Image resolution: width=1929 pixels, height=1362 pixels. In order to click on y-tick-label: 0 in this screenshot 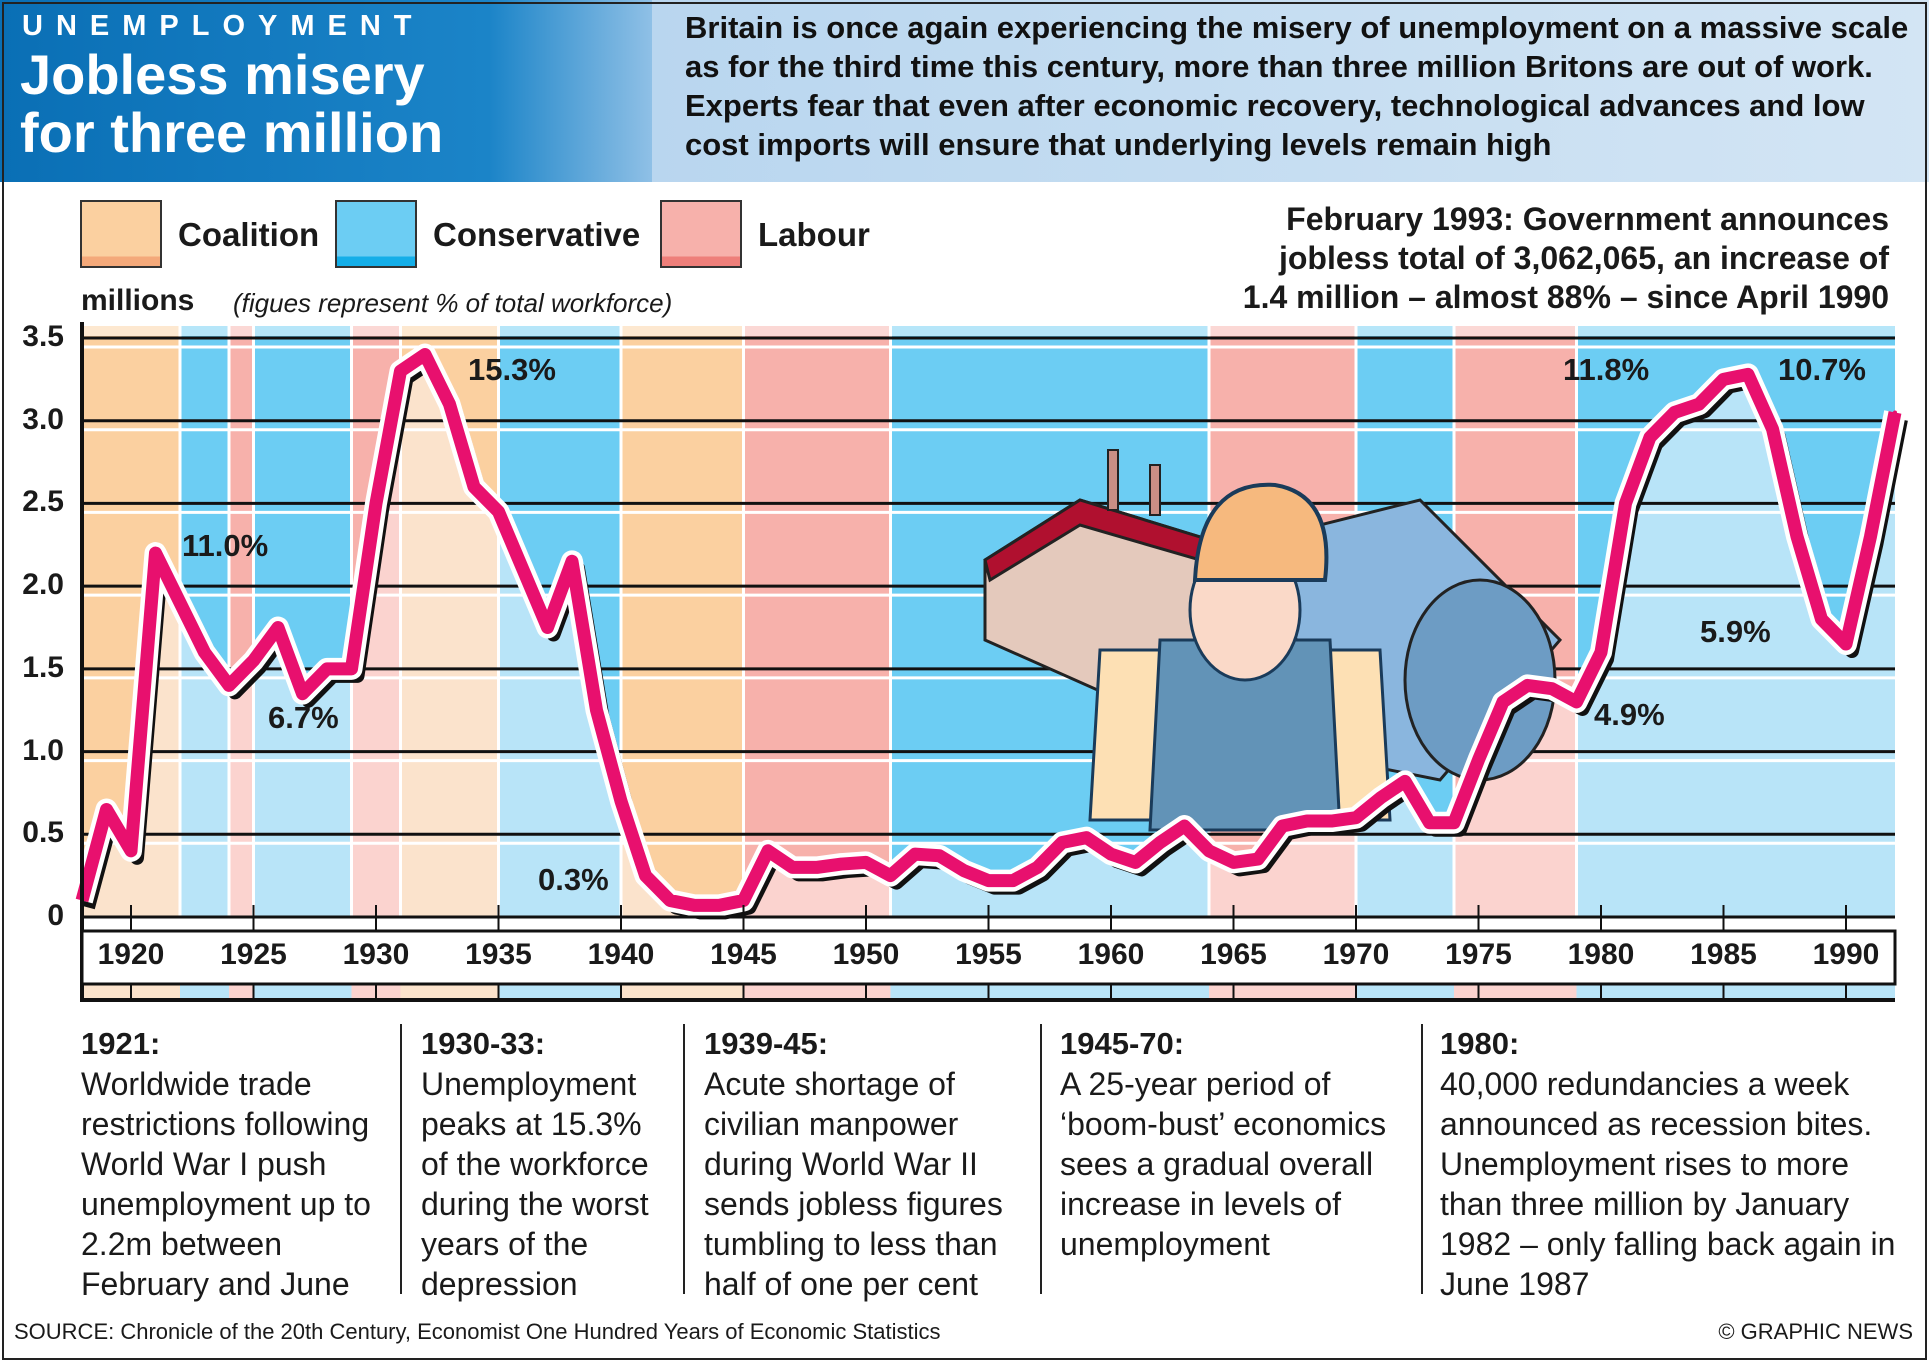, I will do `click(55, 915)`.